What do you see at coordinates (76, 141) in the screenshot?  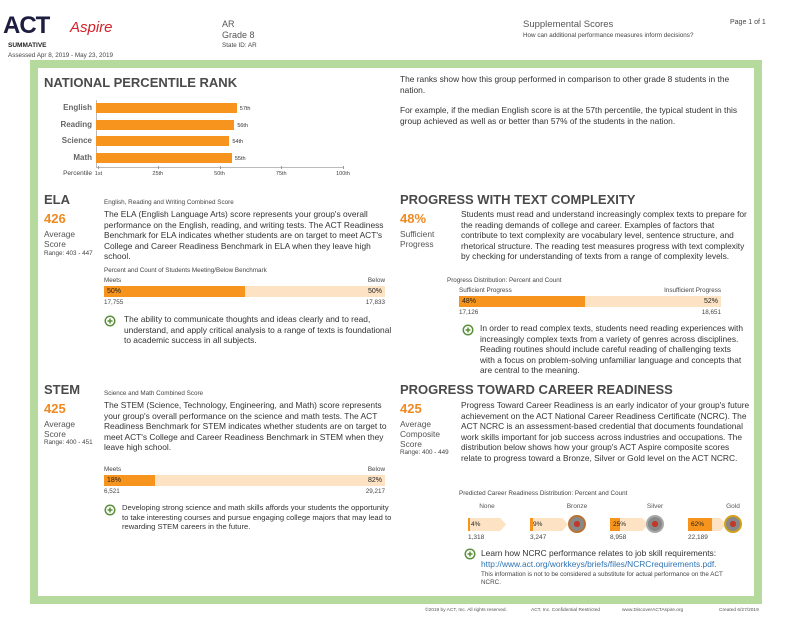 I see `subject-label: Science` at bounding box center [76, 141].